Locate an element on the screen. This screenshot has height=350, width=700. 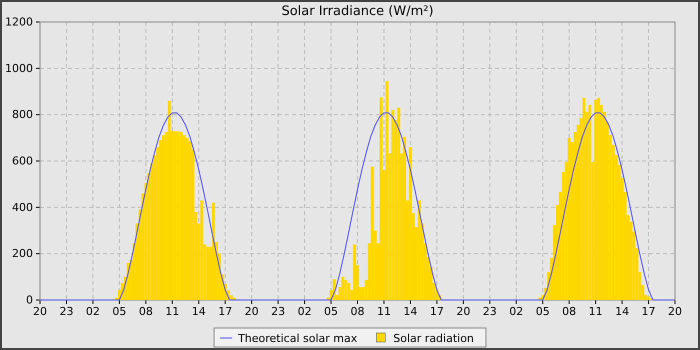
legend-label: Solar radiation is located at coordinates (433, 338).